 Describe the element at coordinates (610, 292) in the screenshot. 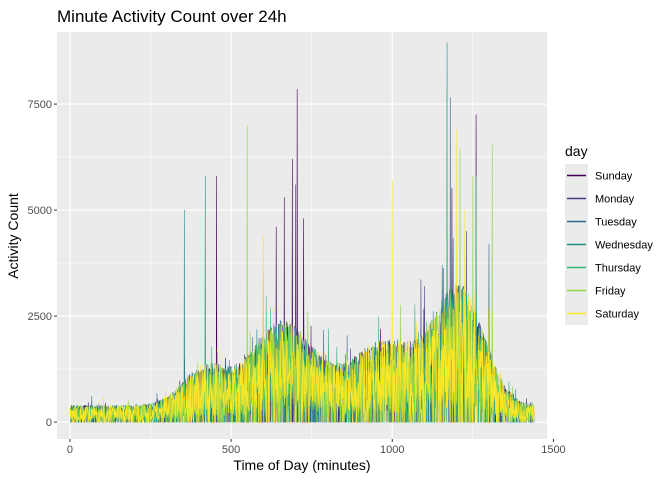

I see `legend-label-friday: Friday` at that location.